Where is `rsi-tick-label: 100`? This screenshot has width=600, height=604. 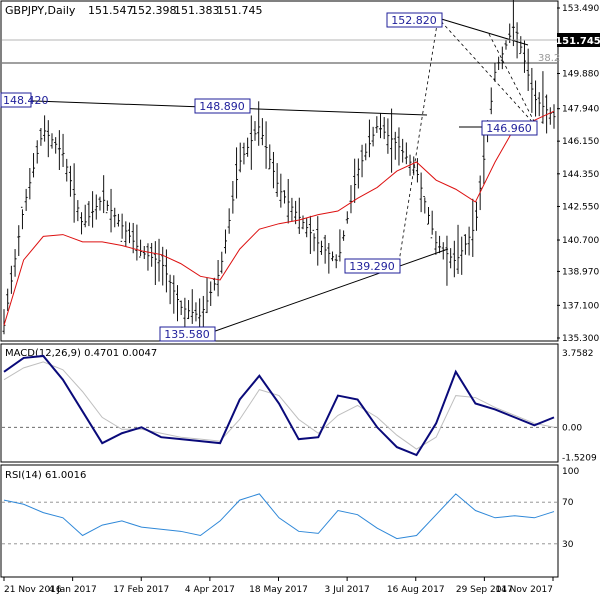 rsi-tick-label: 100 is located at coordinates (570, 472).